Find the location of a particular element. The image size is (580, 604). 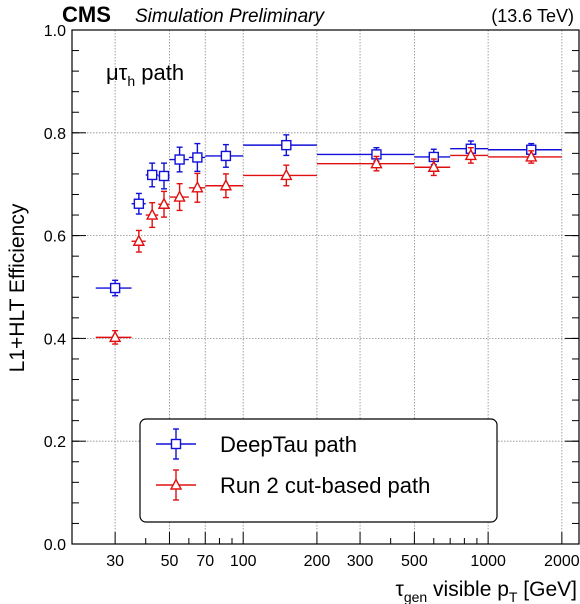

x-axis-label-main: τ is located at coordinates (400, 589).